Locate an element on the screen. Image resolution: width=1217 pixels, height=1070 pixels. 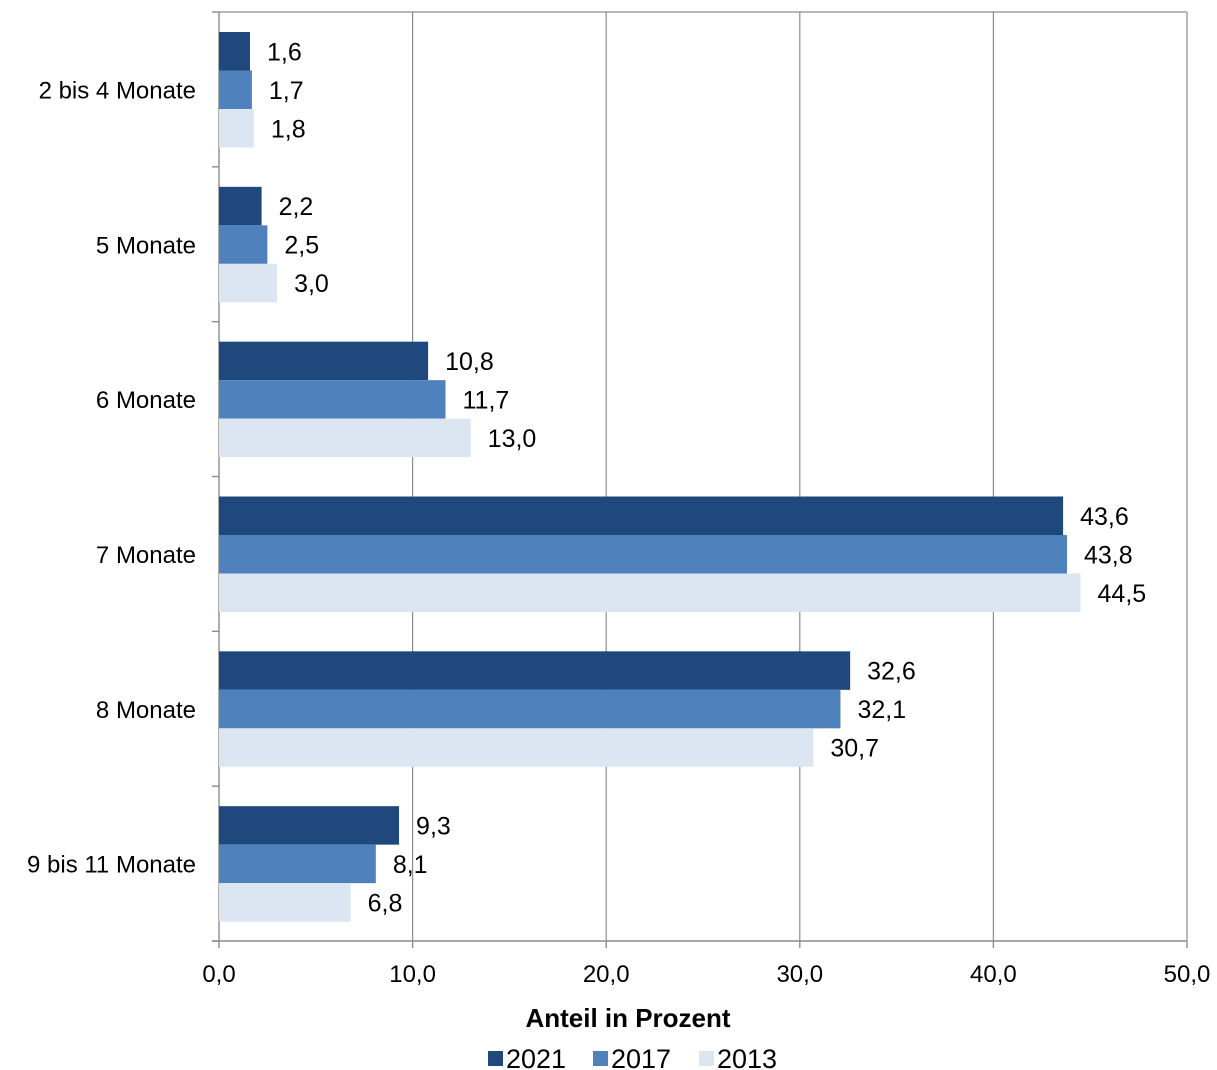
data-label-2017-0: 1,7 is located at coordinates (286, 91).